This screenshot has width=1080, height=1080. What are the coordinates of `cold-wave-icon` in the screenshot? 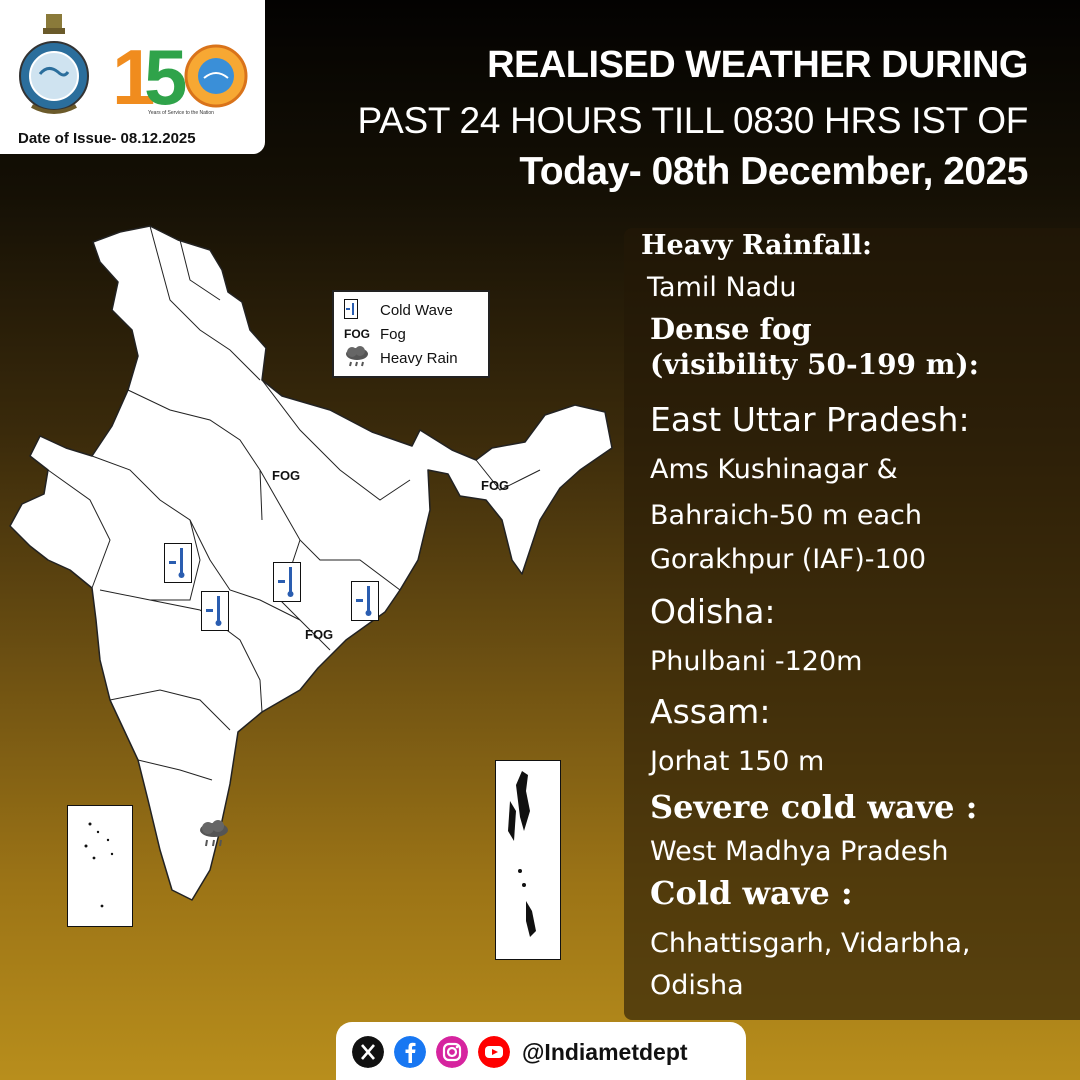 It's located at (362, 310).